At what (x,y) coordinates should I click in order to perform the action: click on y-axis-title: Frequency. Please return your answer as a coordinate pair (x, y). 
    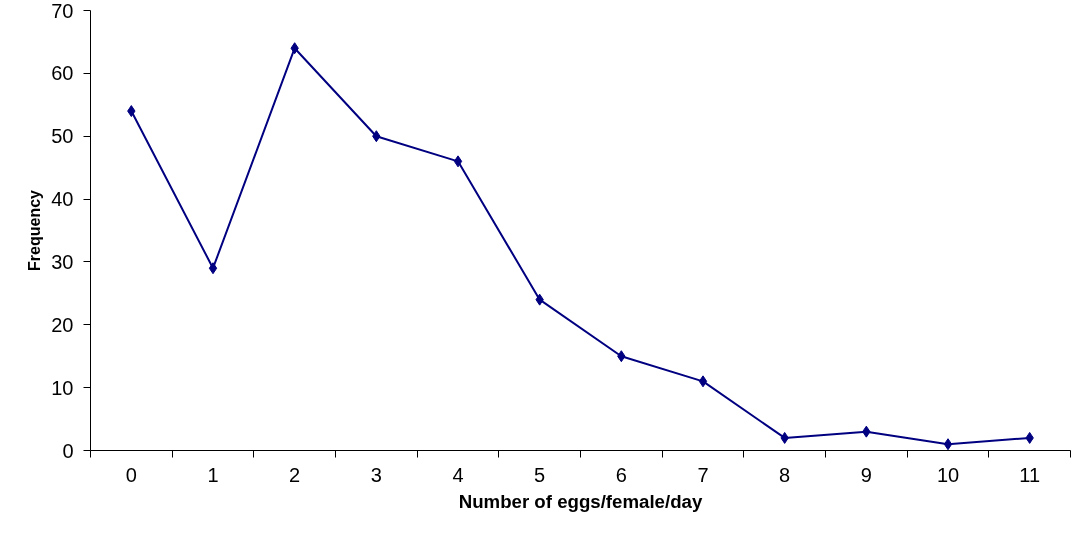
    Looking at the image, I should click on (35, 230).